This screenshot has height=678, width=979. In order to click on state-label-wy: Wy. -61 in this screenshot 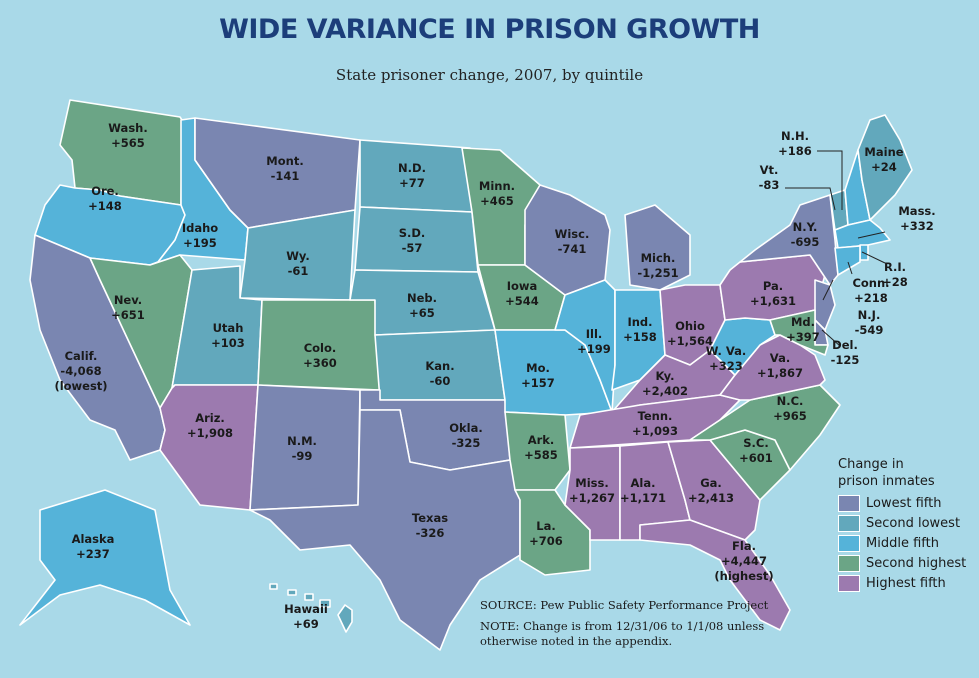, I will do `click(298, 263)`.